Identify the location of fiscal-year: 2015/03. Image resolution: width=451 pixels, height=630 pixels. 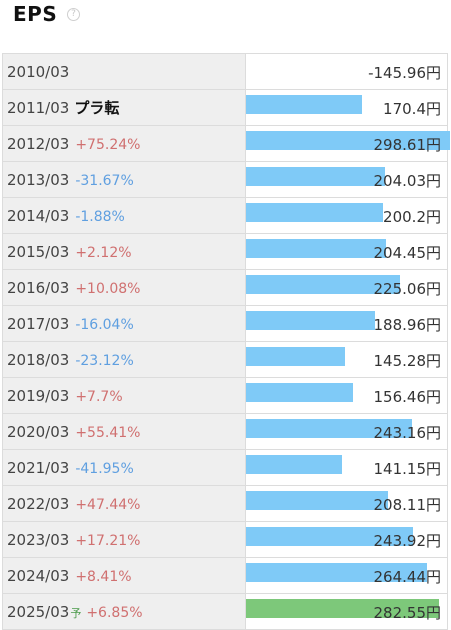
(38, 251).